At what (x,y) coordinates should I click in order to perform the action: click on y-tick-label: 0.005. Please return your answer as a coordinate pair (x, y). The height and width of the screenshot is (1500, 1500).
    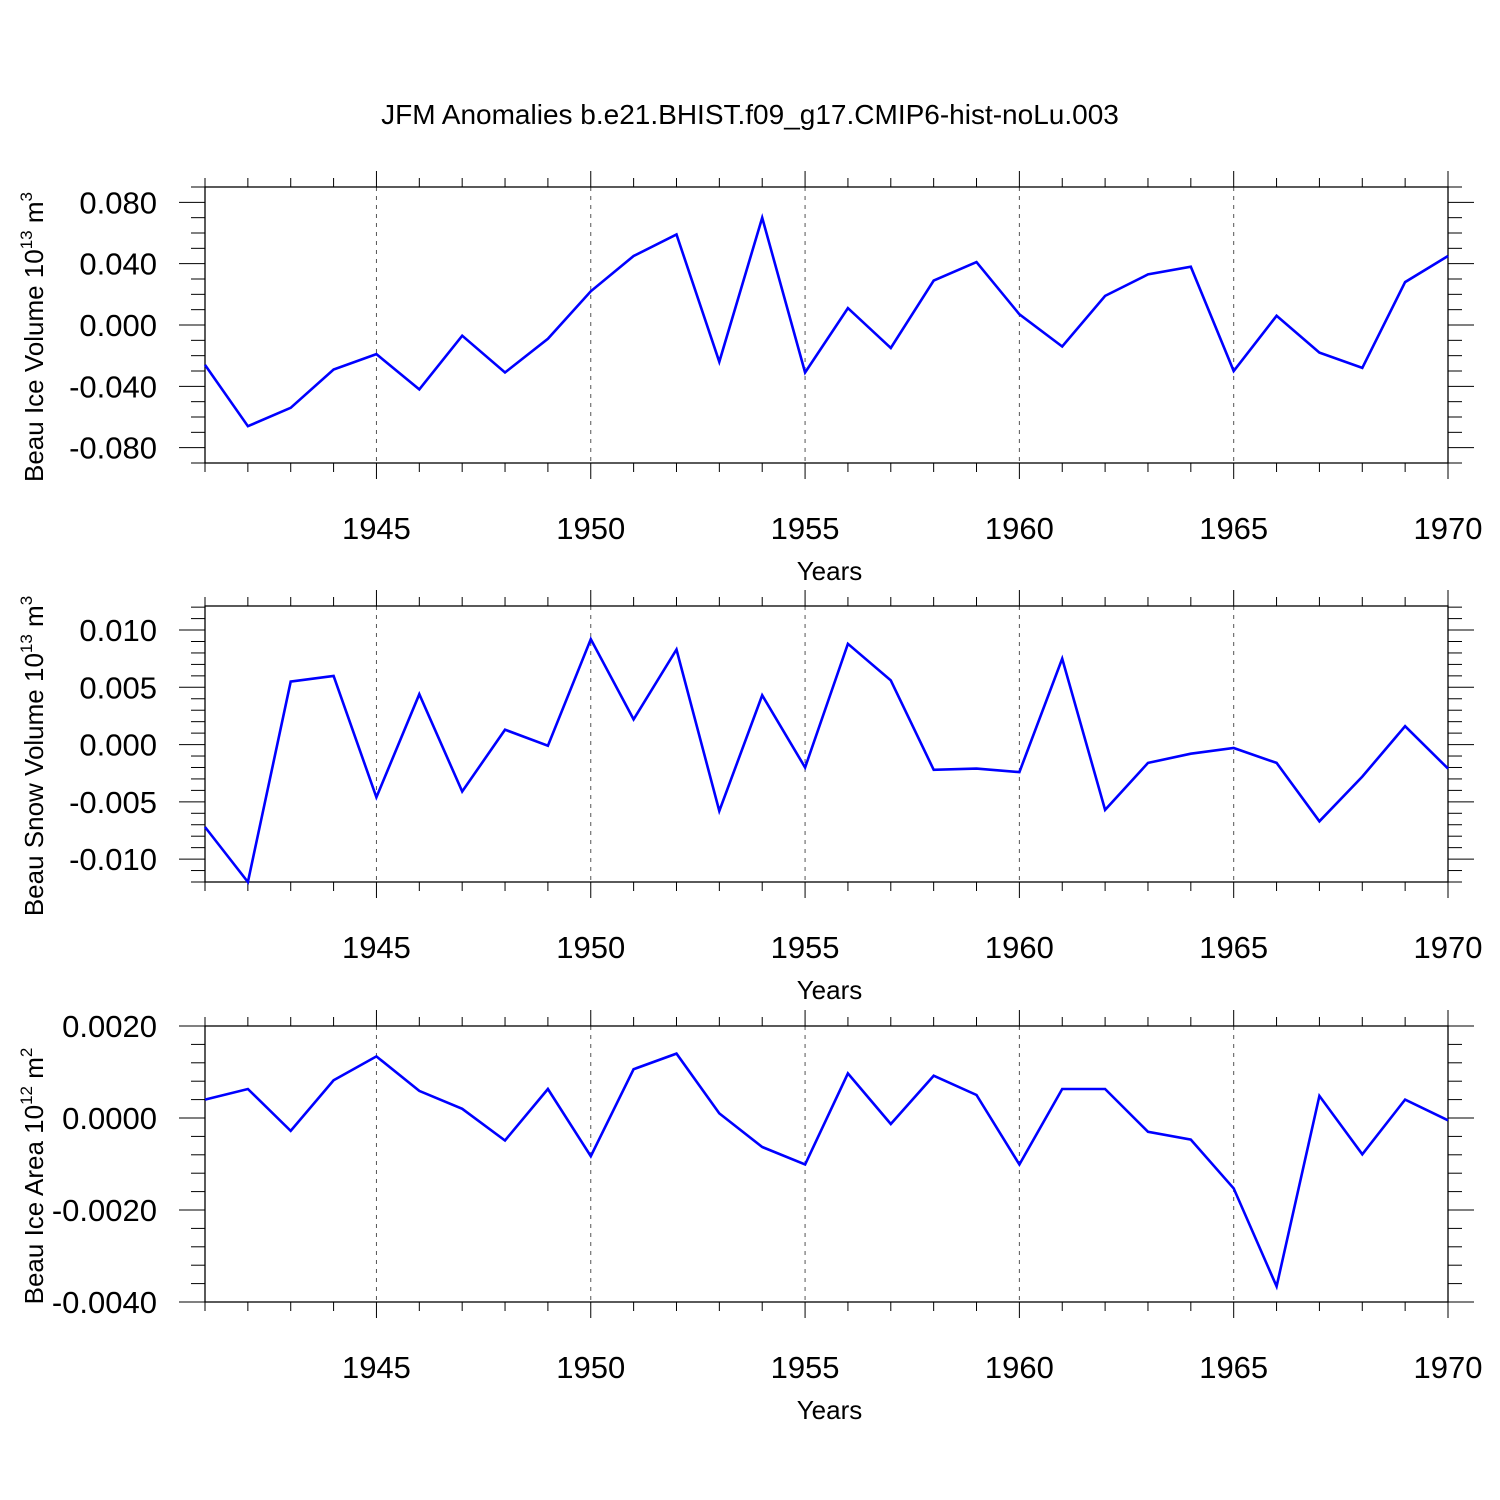
    Looking at the image, I should click on (118, 687).